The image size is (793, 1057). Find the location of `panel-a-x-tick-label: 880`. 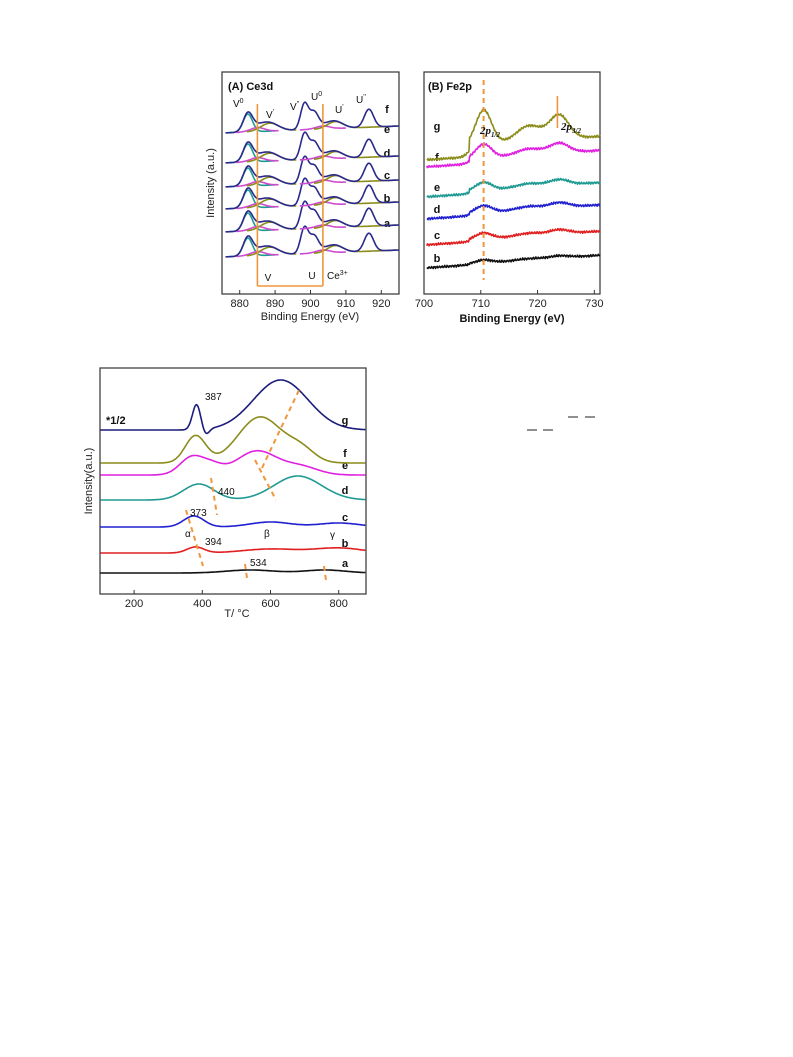

panel-a-x-tick-label: 880 is located at coordinates (240, 304).